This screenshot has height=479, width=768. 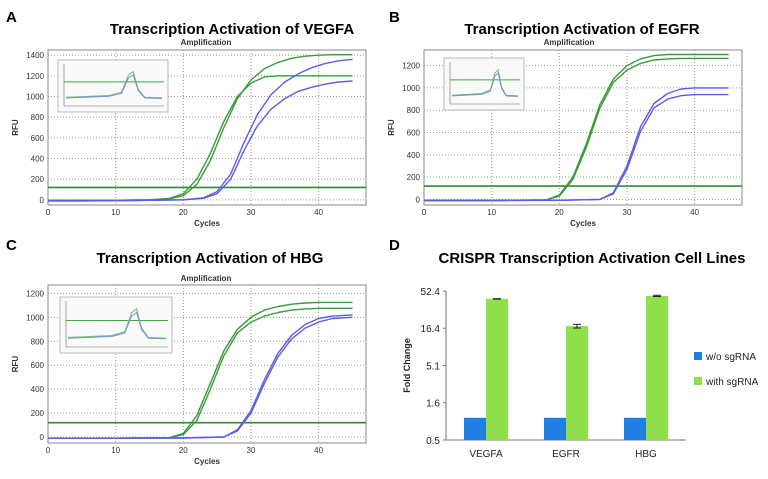 I want to click on panel-letter-b: B, so click(x=394, y=17).